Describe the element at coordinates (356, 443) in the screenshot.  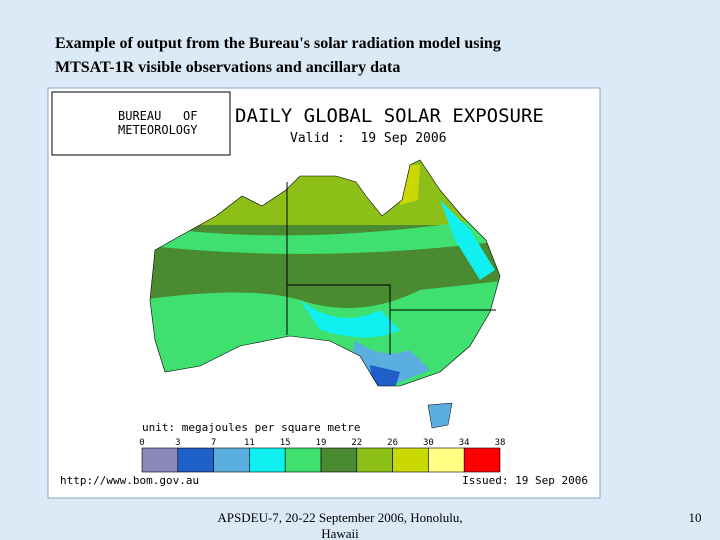
I see `legend-tick-label: 22` at that location.